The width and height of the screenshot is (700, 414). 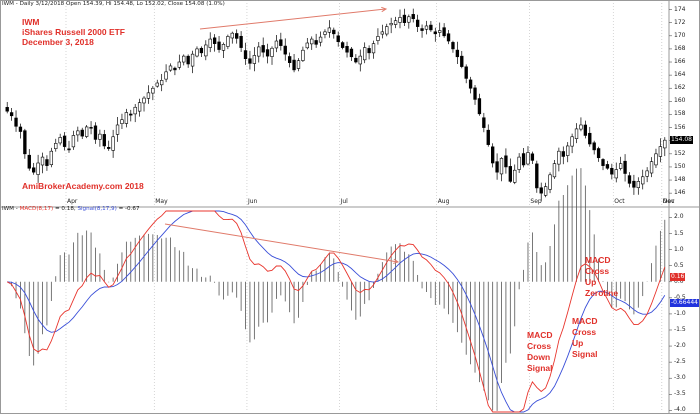 What do you see at coordinates (680, 153) in the screenshot?
I see `price-y-tick-152: 152` at bounding box center [680, 153].